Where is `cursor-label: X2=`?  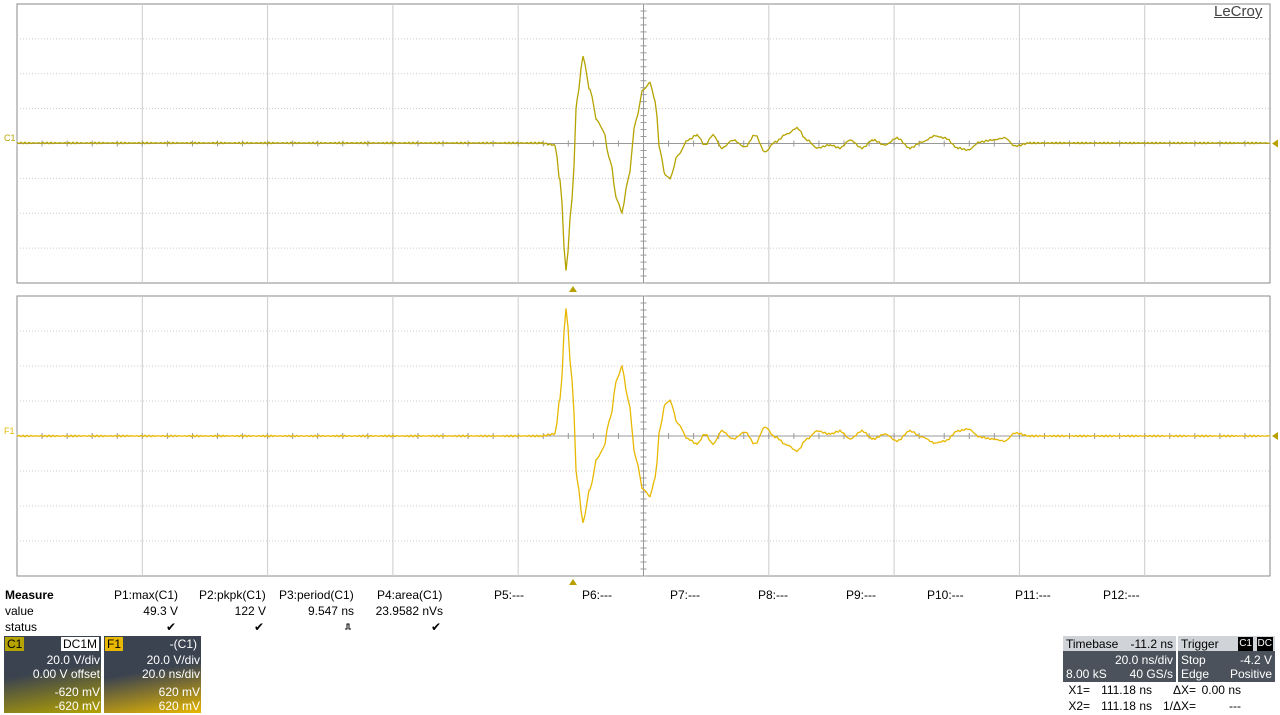
cursor-label: X2= is located at coordinates (1079, 706).